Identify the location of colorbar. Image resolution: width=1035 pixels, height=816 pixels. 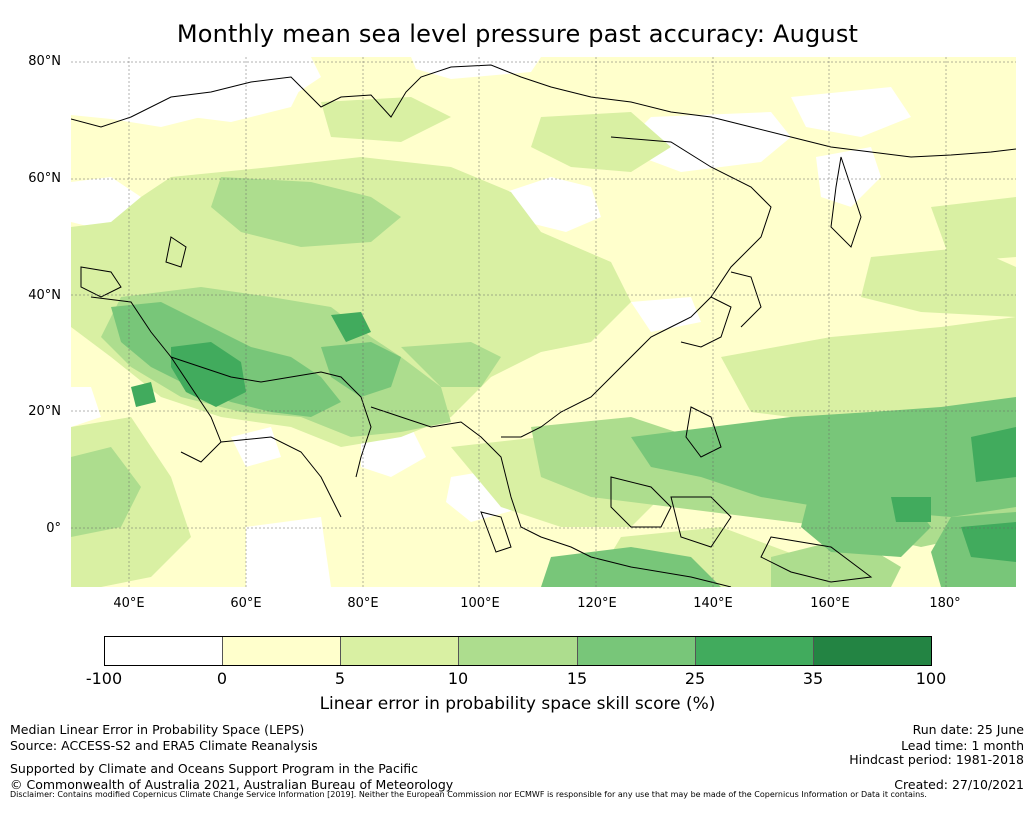
(518, 651).